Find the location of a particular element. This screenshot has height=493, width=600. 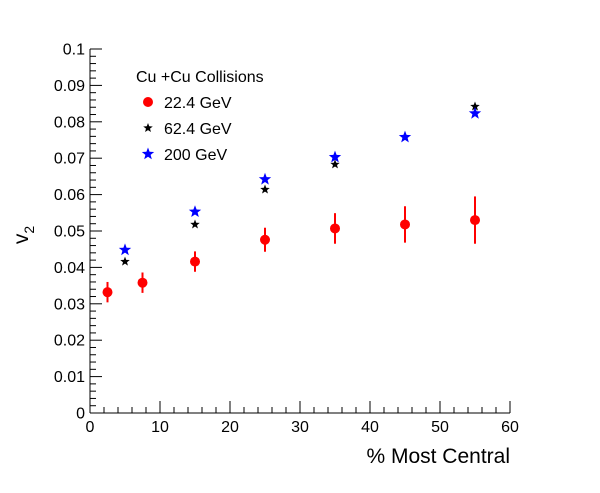

legend-label: 62.4 GeV is located at coordinates (198, 129).